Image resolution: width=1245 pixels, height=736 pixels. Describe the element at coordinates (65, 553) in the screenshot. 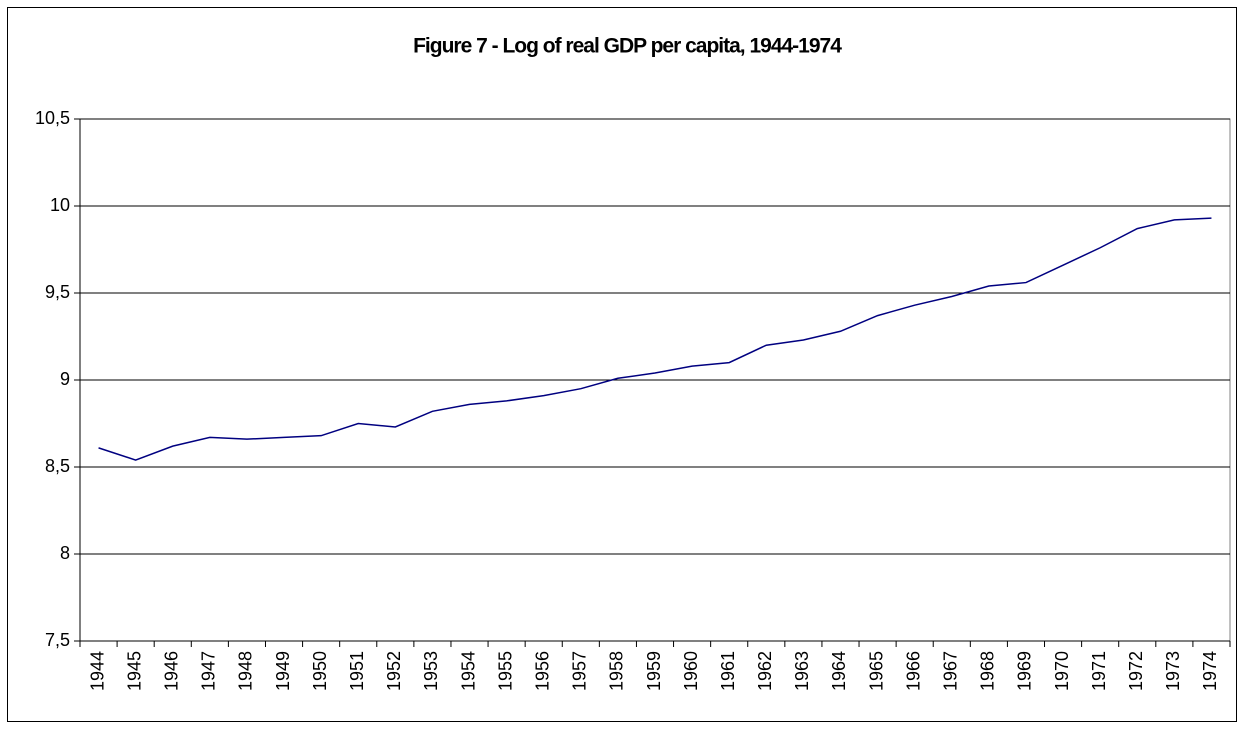

I see `y-tick-label: 8` at that location.